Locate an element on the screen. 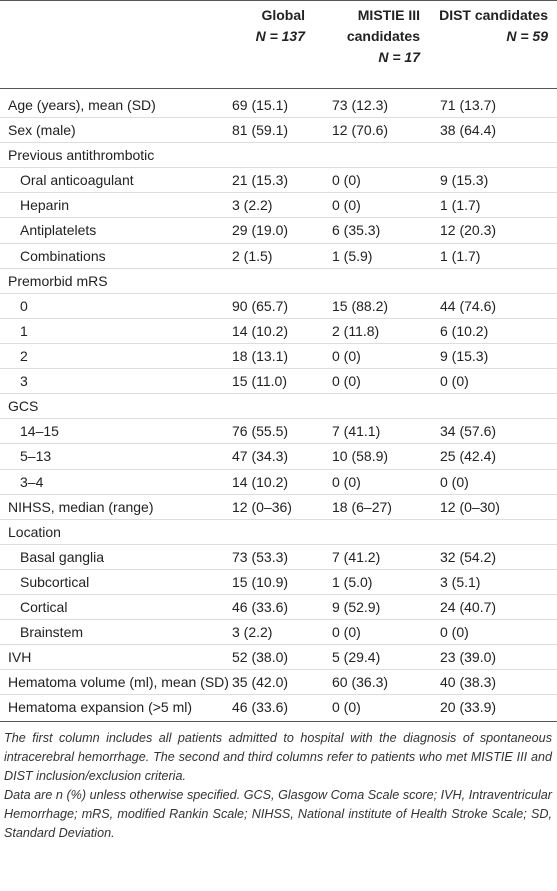  cell: 81 (59.1) is located at coordinates (260, 130).